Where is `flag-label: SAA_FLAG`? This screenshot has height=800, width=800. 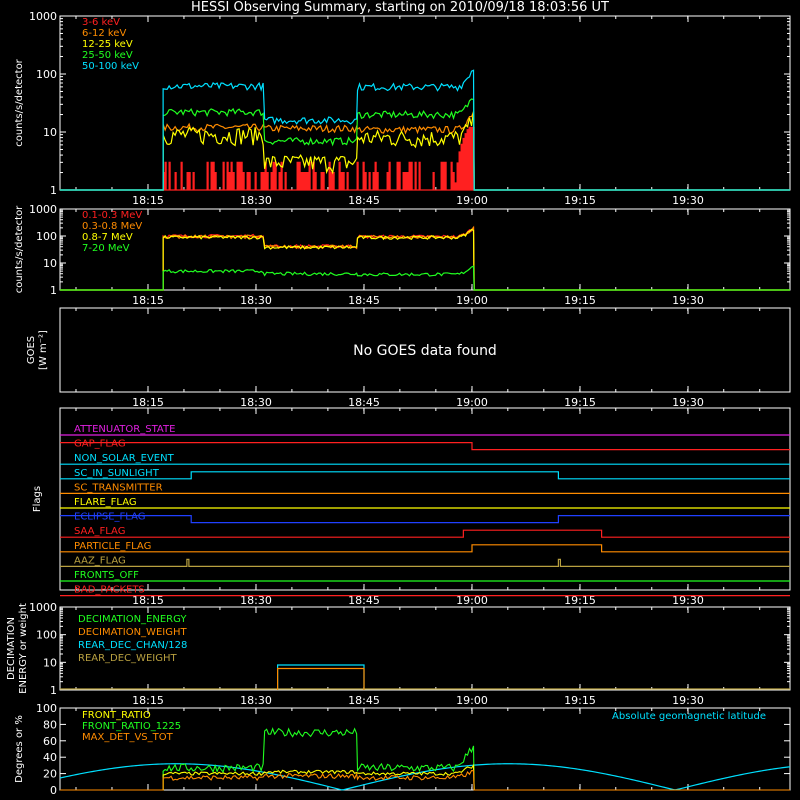 flag-label: SAA_FLAG is located at coordinates (99, 531).